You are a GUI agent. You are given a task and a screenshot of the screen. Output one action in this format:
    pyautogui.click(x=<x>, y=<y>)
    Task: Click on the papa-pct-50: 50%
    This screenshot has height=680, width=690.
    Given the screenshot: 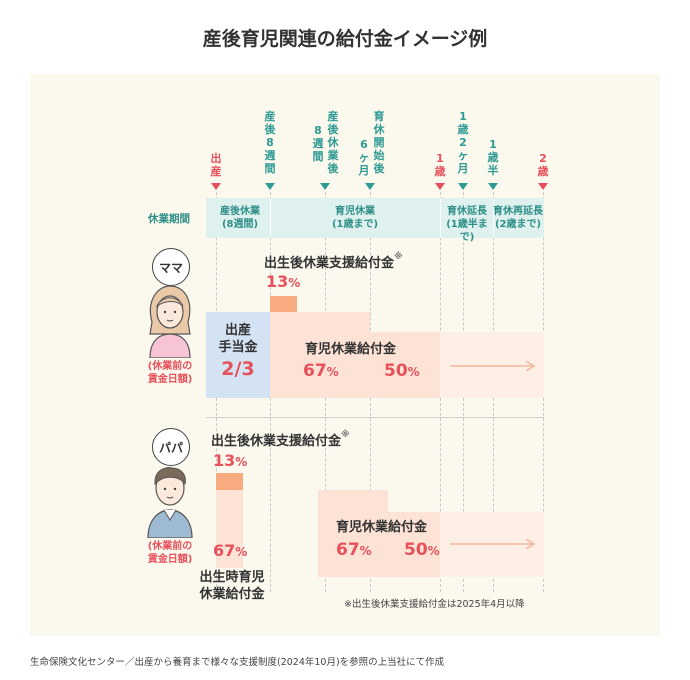 What is the action you would take?
    pyautogui.click(x=422, y=550)
    